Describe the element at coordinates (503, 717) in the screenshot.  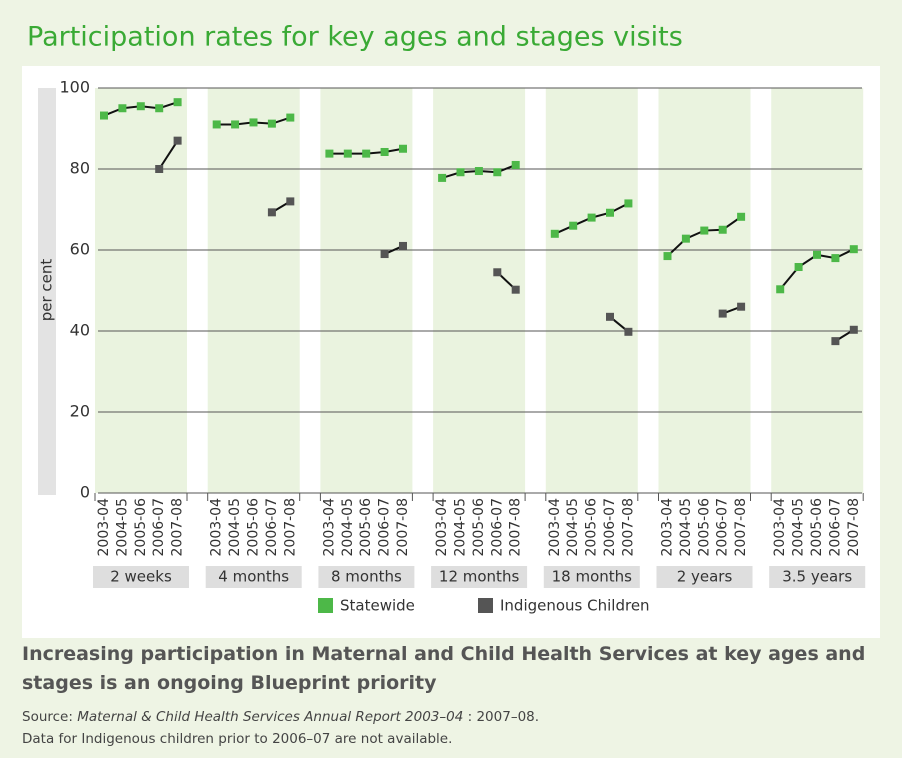
I see `source-years: : 2007–08.` at that location.